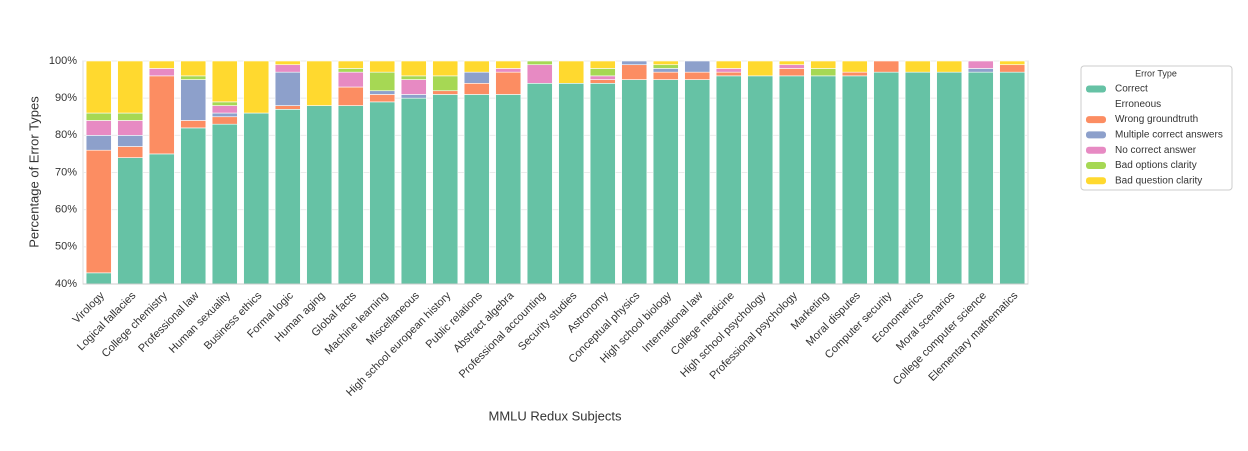 The width and height of the screenshot is (1248, 451). I want to click on x-tick-label: Public relations, so click(455, 320).